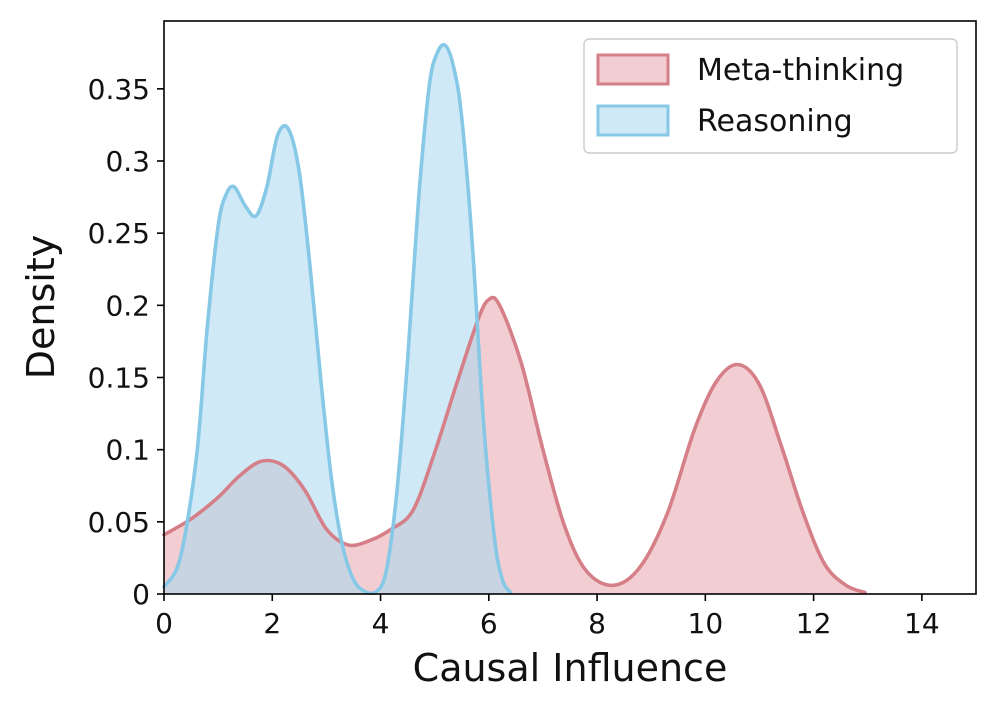 This screenshot has width=997, height=712. I want to click on y-tick-label: 0.25, so click(119, 233).